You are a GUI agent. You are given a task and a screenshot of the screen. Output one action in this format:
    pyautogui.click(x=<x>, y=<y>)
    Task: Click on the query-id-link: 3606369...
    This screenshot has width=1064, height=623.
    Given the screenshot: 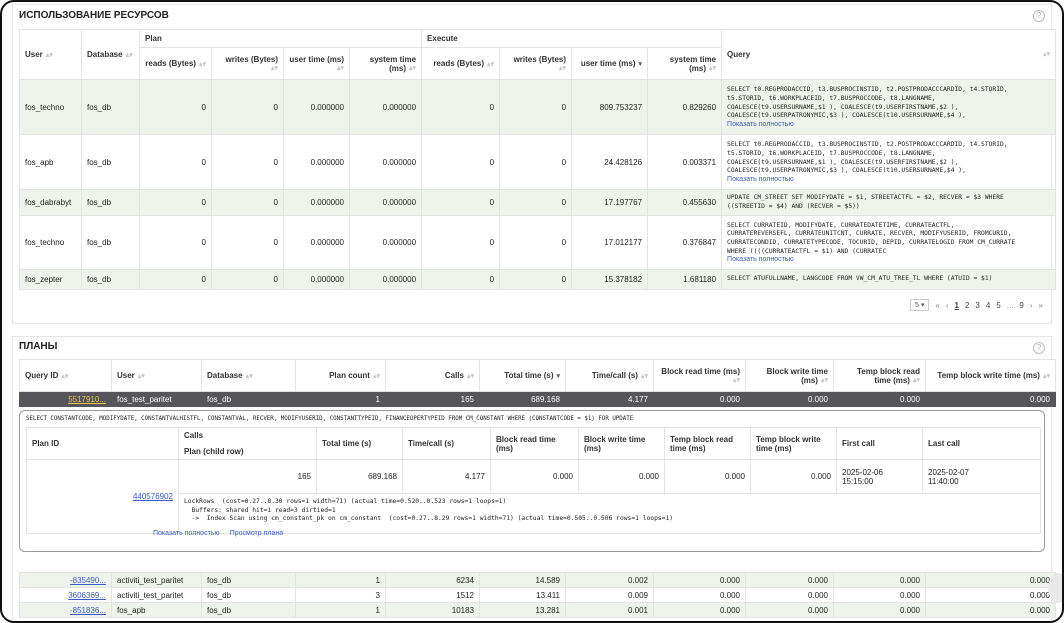 What is the action you would take?
    pyautogui.click(x=87, y=595)
    